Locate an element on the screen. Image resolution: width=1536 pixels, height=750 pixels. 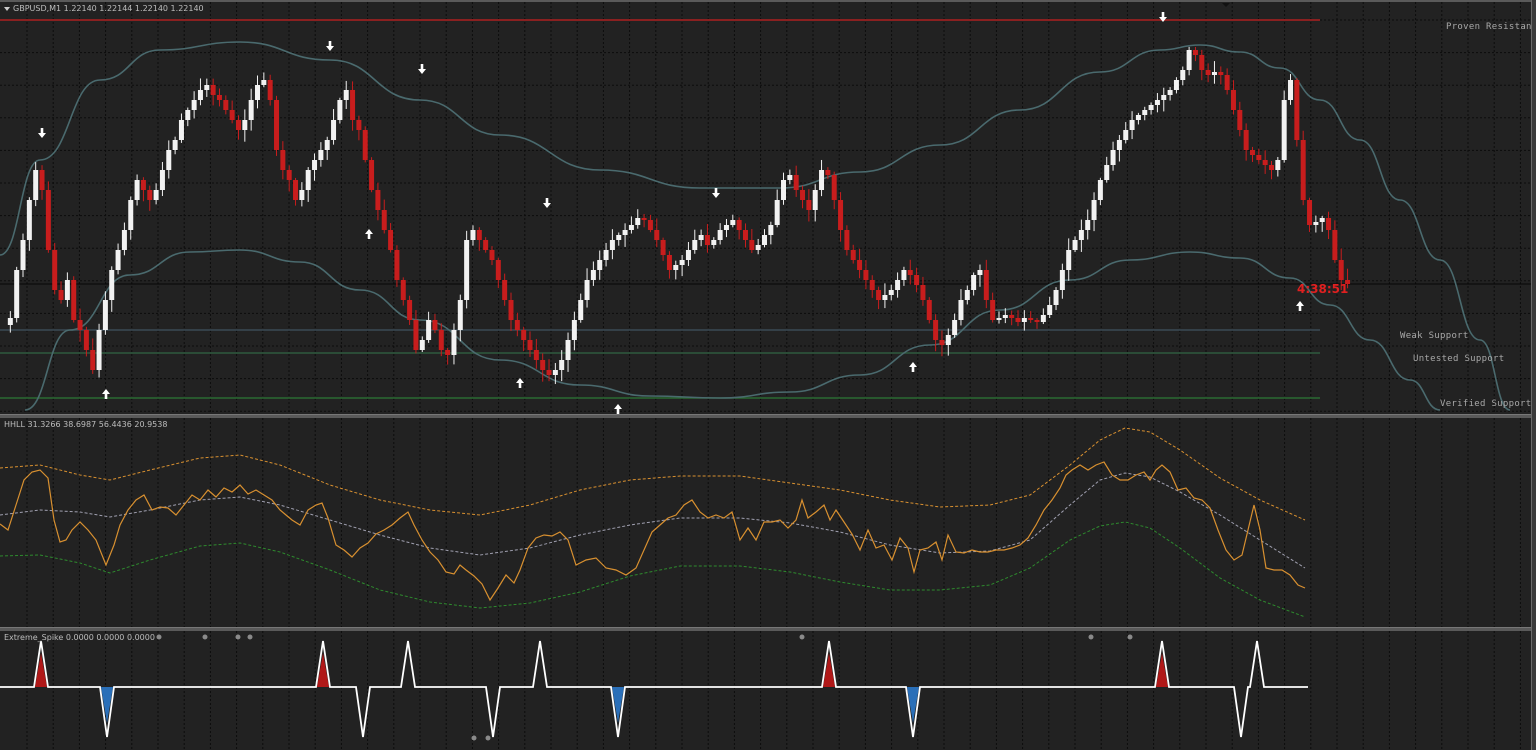
spike-up-fill is located at coordinates (829, 670).